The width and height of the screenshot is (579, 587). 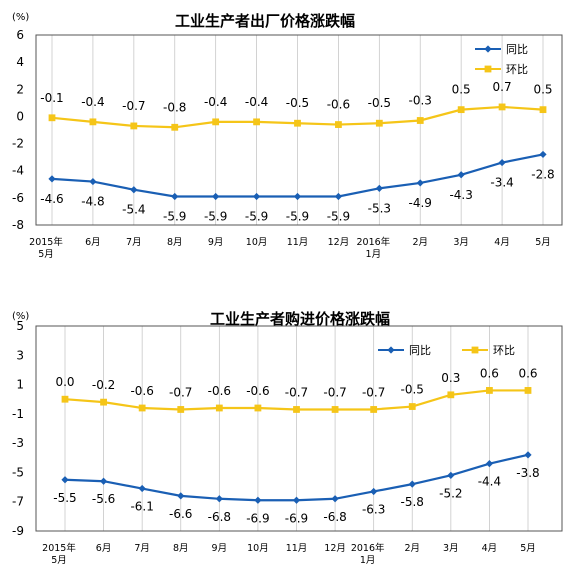 What do you see at coordinates (18, 502) in the screenshot?
I see `y-tick-label: -7` at bounding box center [18, 502].